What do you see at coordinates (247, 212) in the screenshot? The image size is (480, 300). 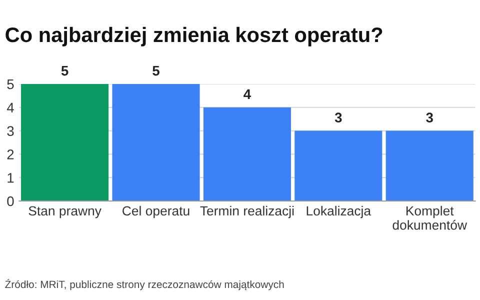 I see `x-tick-label: Termin realizacji` at bounding box center [247, 212].